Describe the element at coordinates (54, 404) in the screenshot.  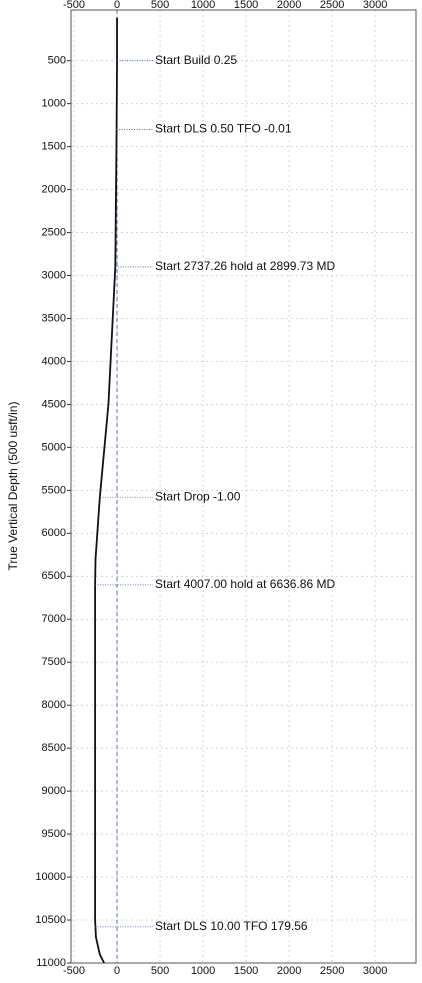
I see `y-tick-label: 4500` at that location.